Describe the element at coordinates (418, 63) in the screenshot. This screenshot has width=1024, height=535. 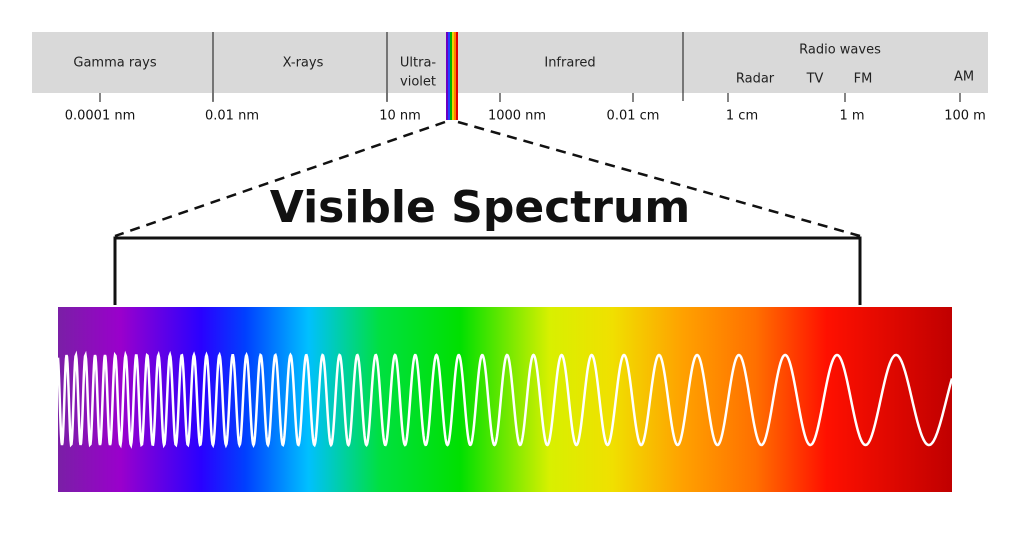
I see `region-label: Ultra-` at that location.